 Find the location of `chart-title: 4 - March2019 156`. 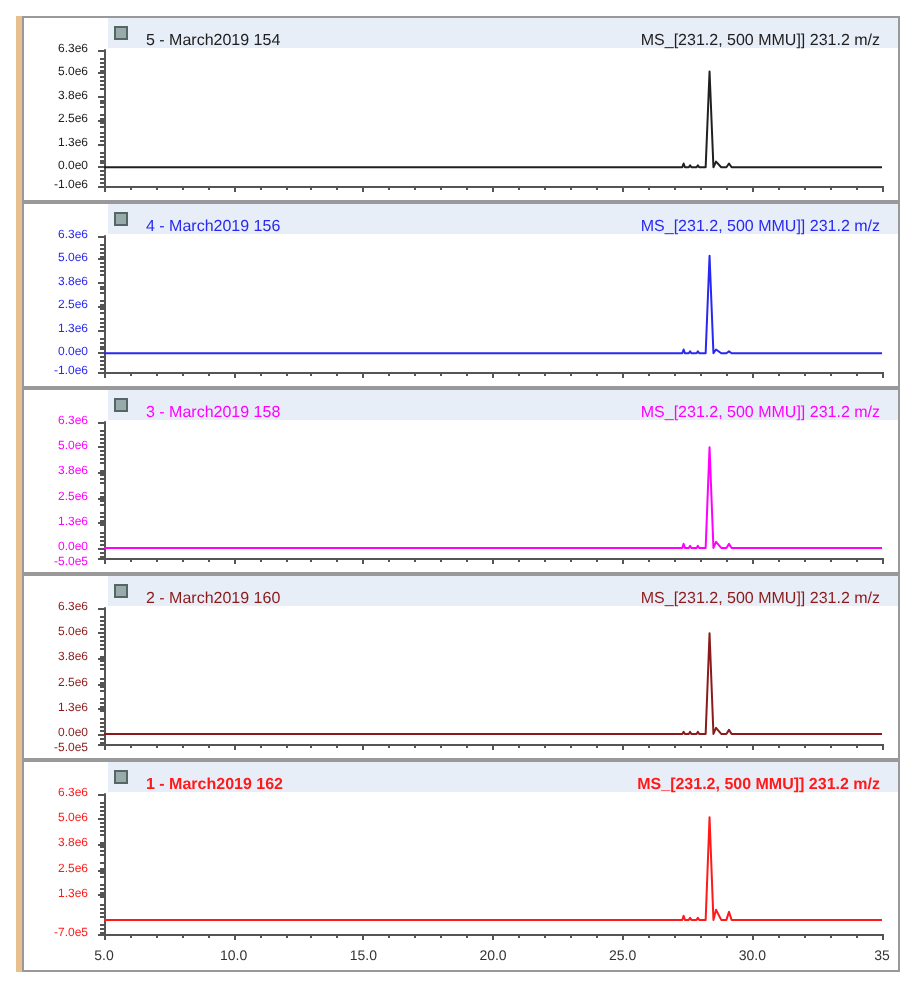

chart-title: 4 - March2019 156 is located at coordinates (214, 226).